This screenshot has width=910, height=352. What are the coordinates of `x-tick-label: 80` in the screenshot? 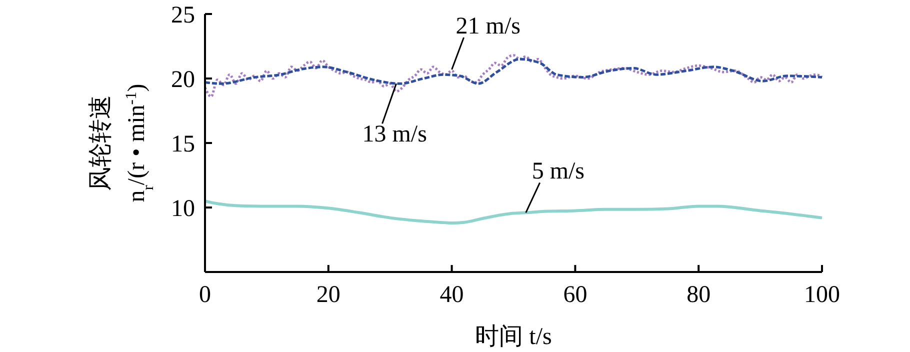 It's located at (698, 295).